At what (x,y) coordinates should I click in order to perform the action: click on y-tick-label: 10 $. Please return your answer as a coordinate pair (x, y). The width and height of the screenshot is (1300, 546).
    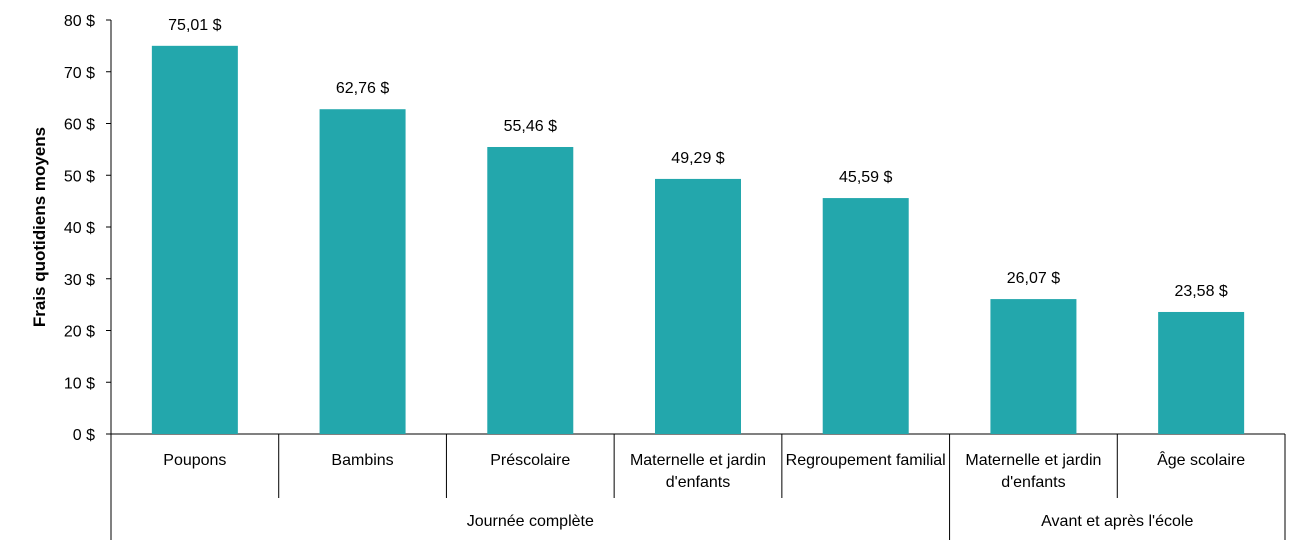
    Looking at the image, I should click on (79, 383).